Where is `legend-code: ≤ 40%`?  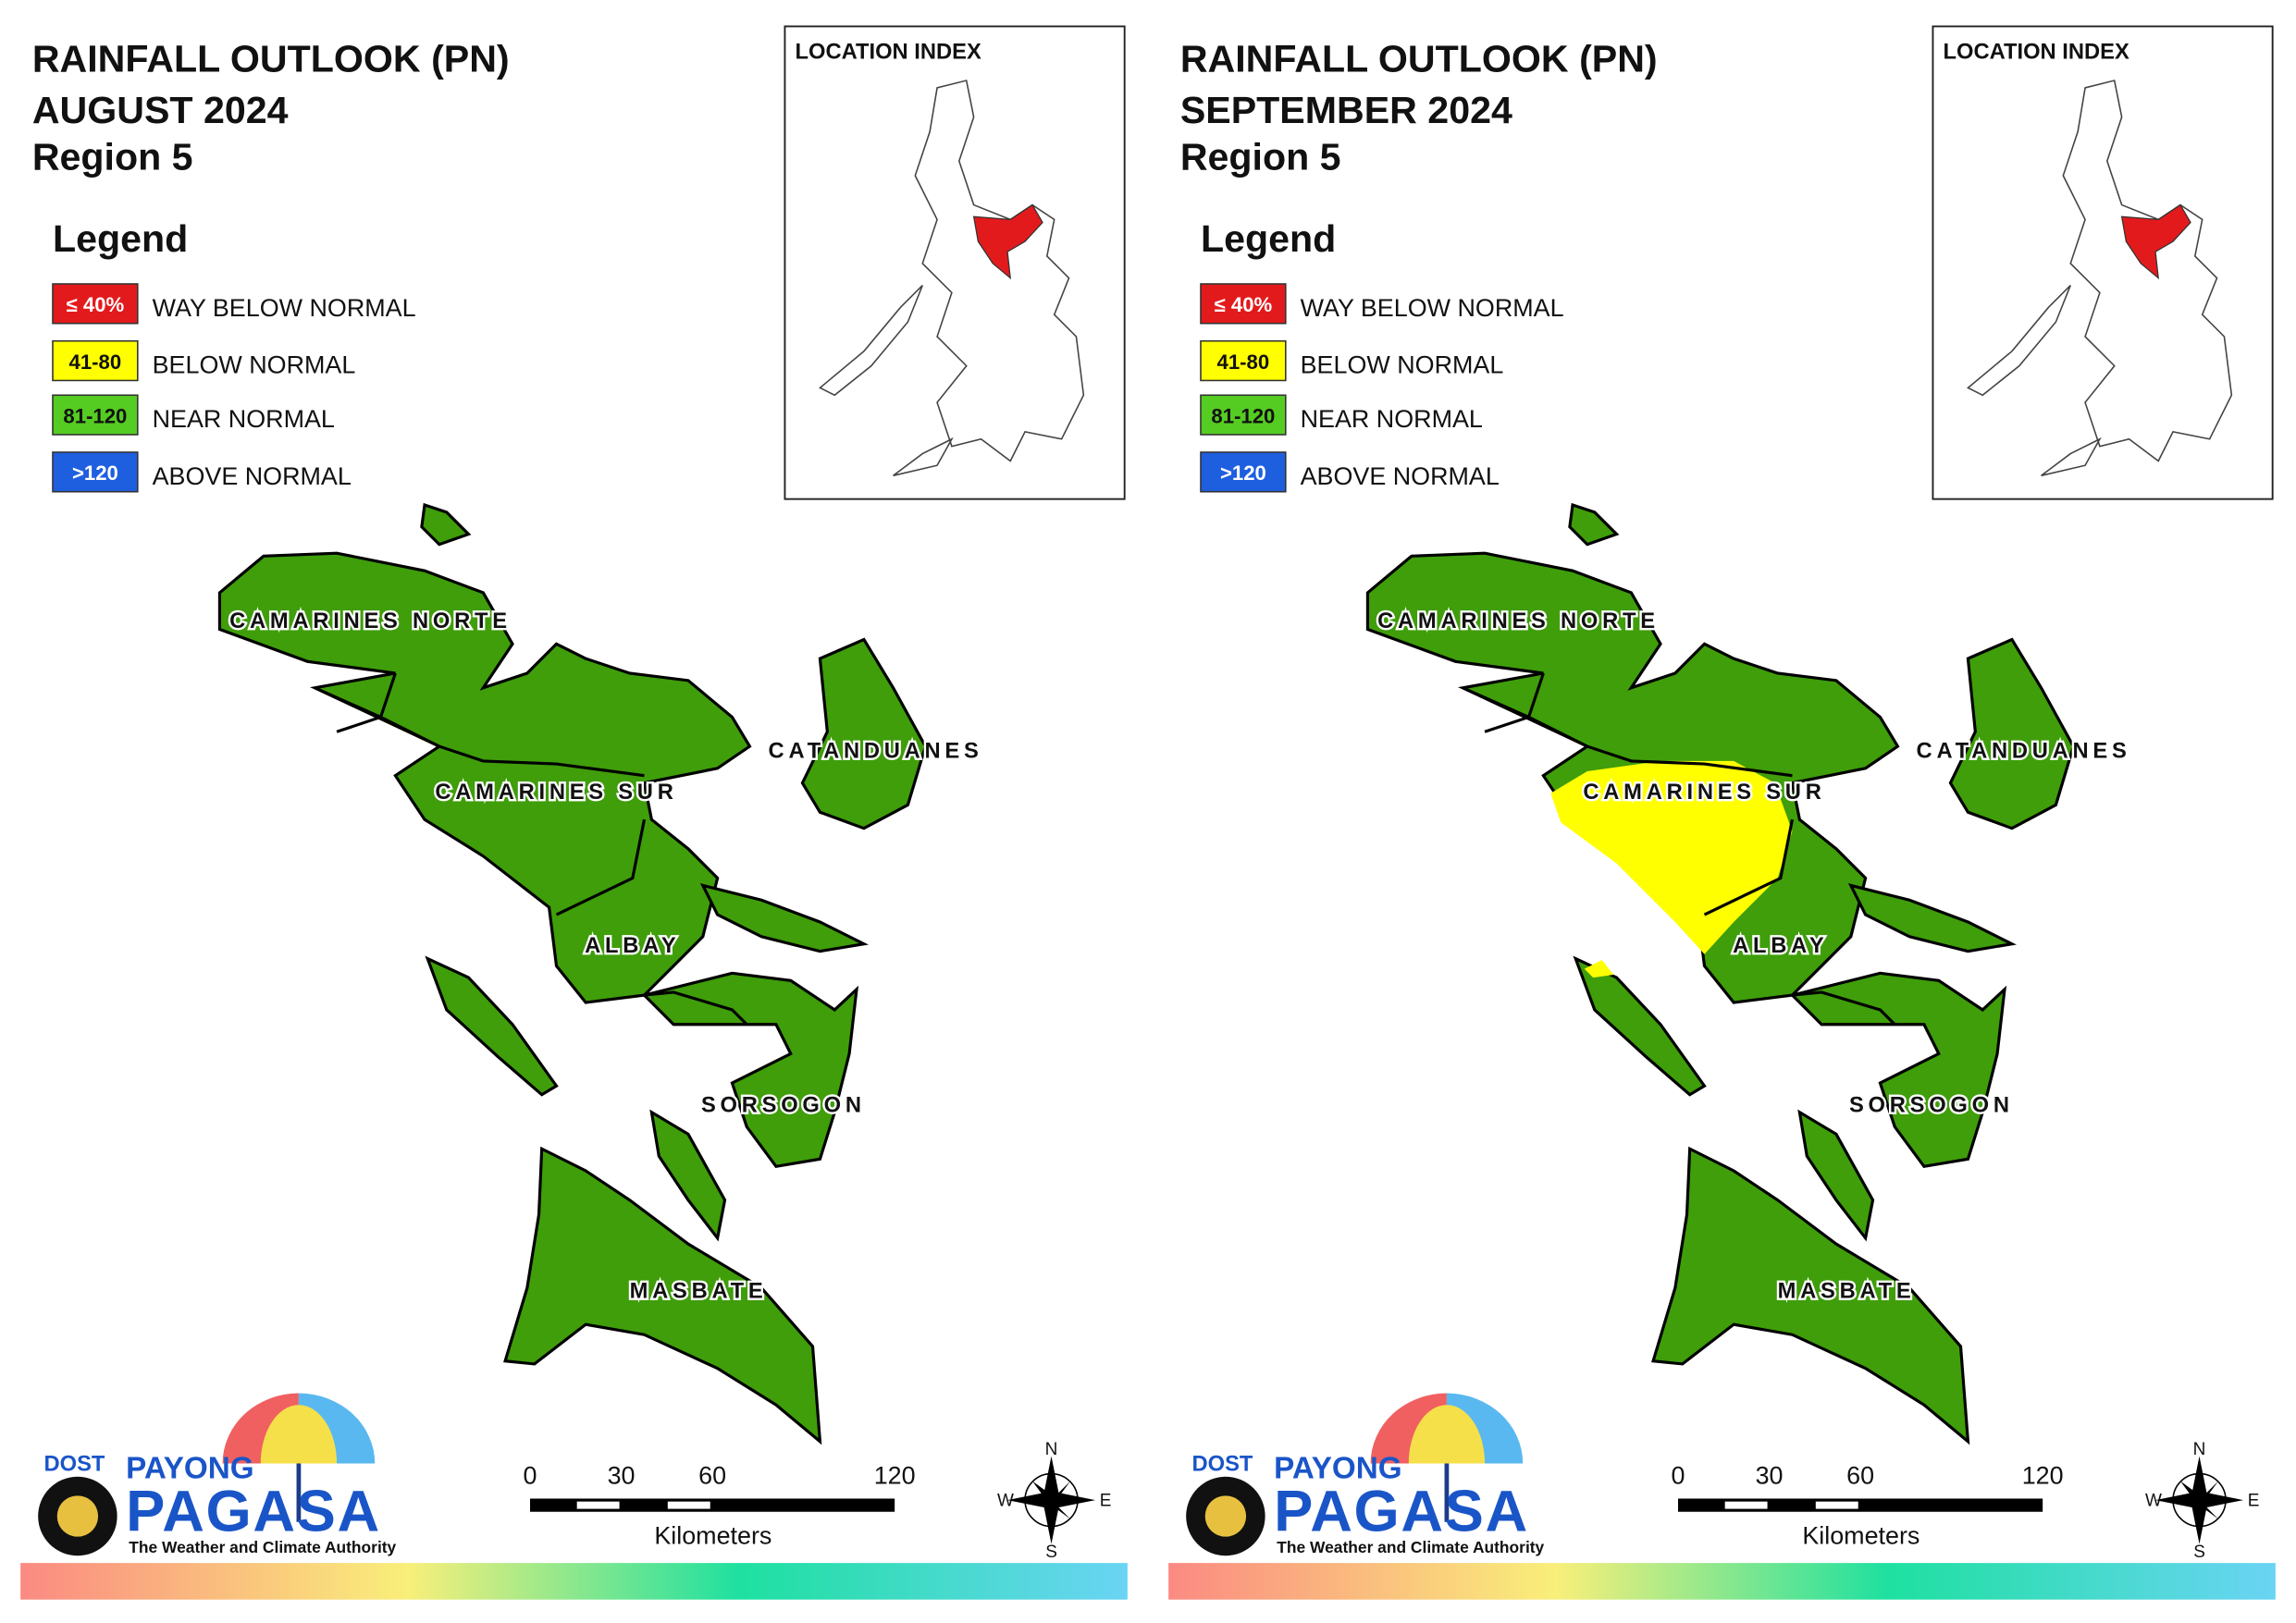
legend-code: ≤ 40% is located at coordinates (1244, 304).